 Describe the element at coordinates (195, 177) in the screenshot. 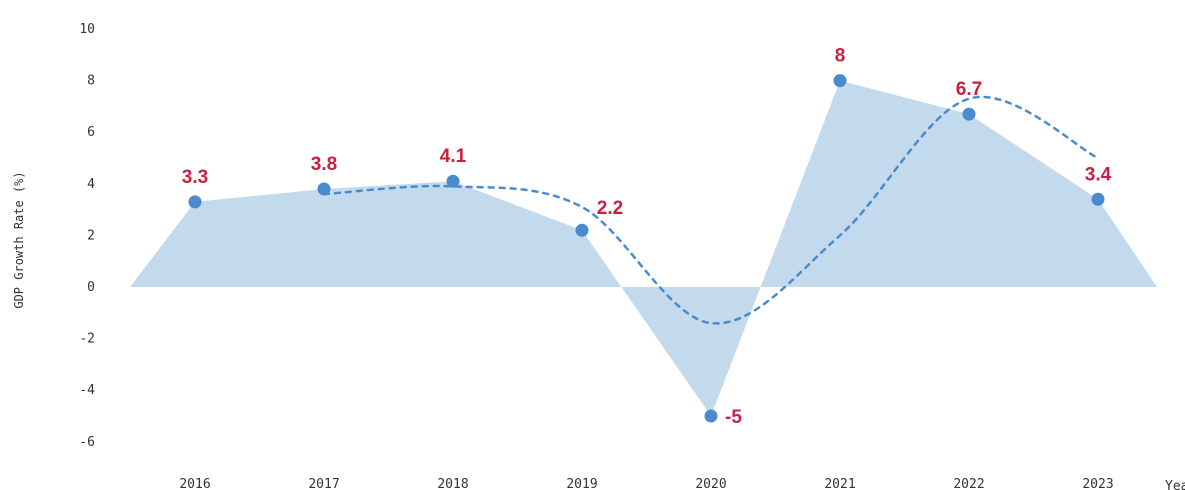

I see `data-label: 3.3` at that location.